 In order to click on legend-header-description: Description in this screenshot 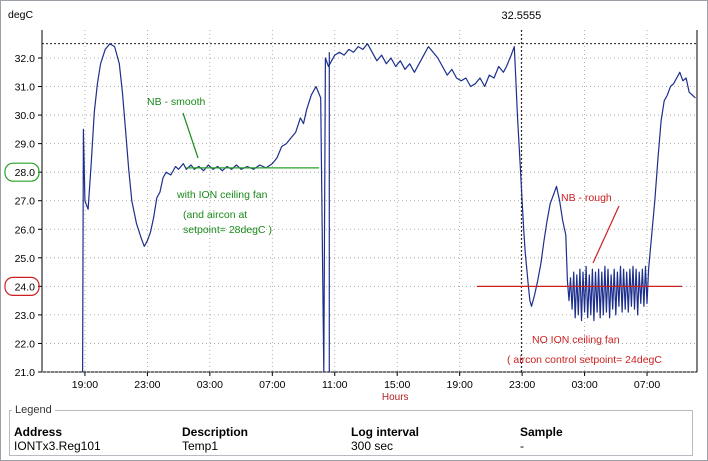, I will do `click(215, 432)`.